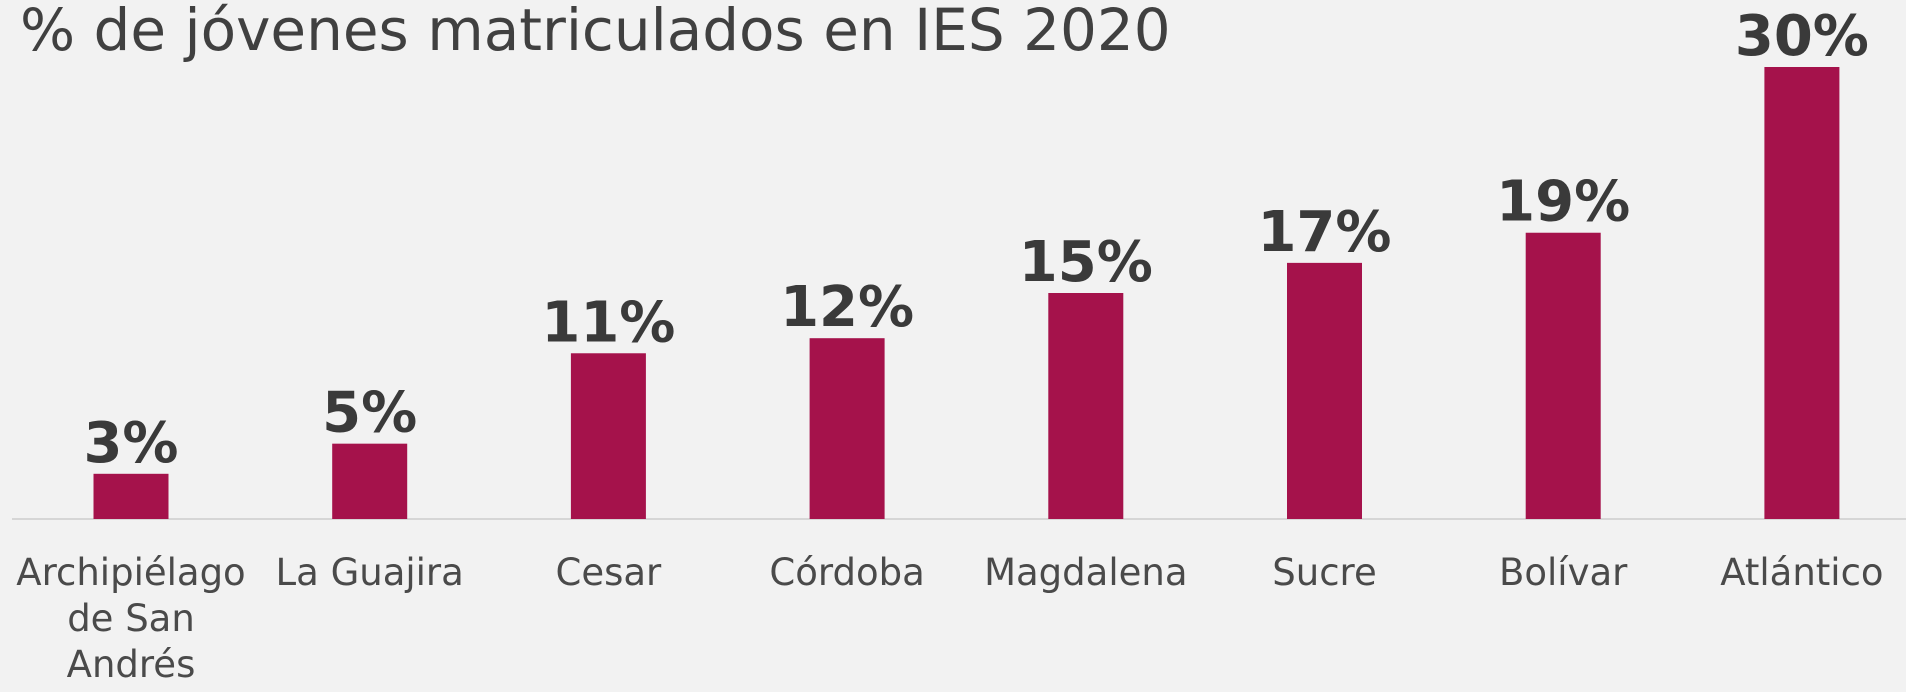 The image size is (1906, 692). What do you see at coordinates (1324, 232) in the screenshot?
I see `value-label: 17%` at bounding box center [1324, 232].